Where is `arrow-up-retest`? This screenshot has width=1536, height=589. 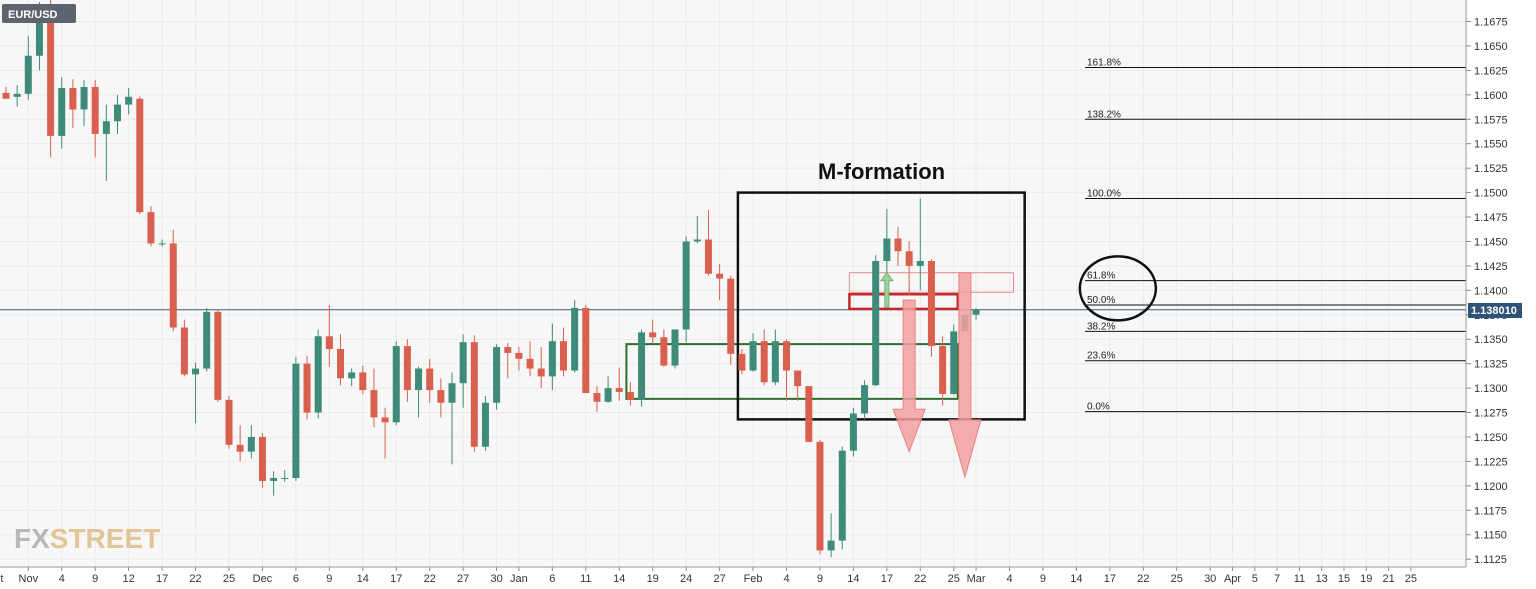
arrow-up-retest is located at coordinates (886, 289).